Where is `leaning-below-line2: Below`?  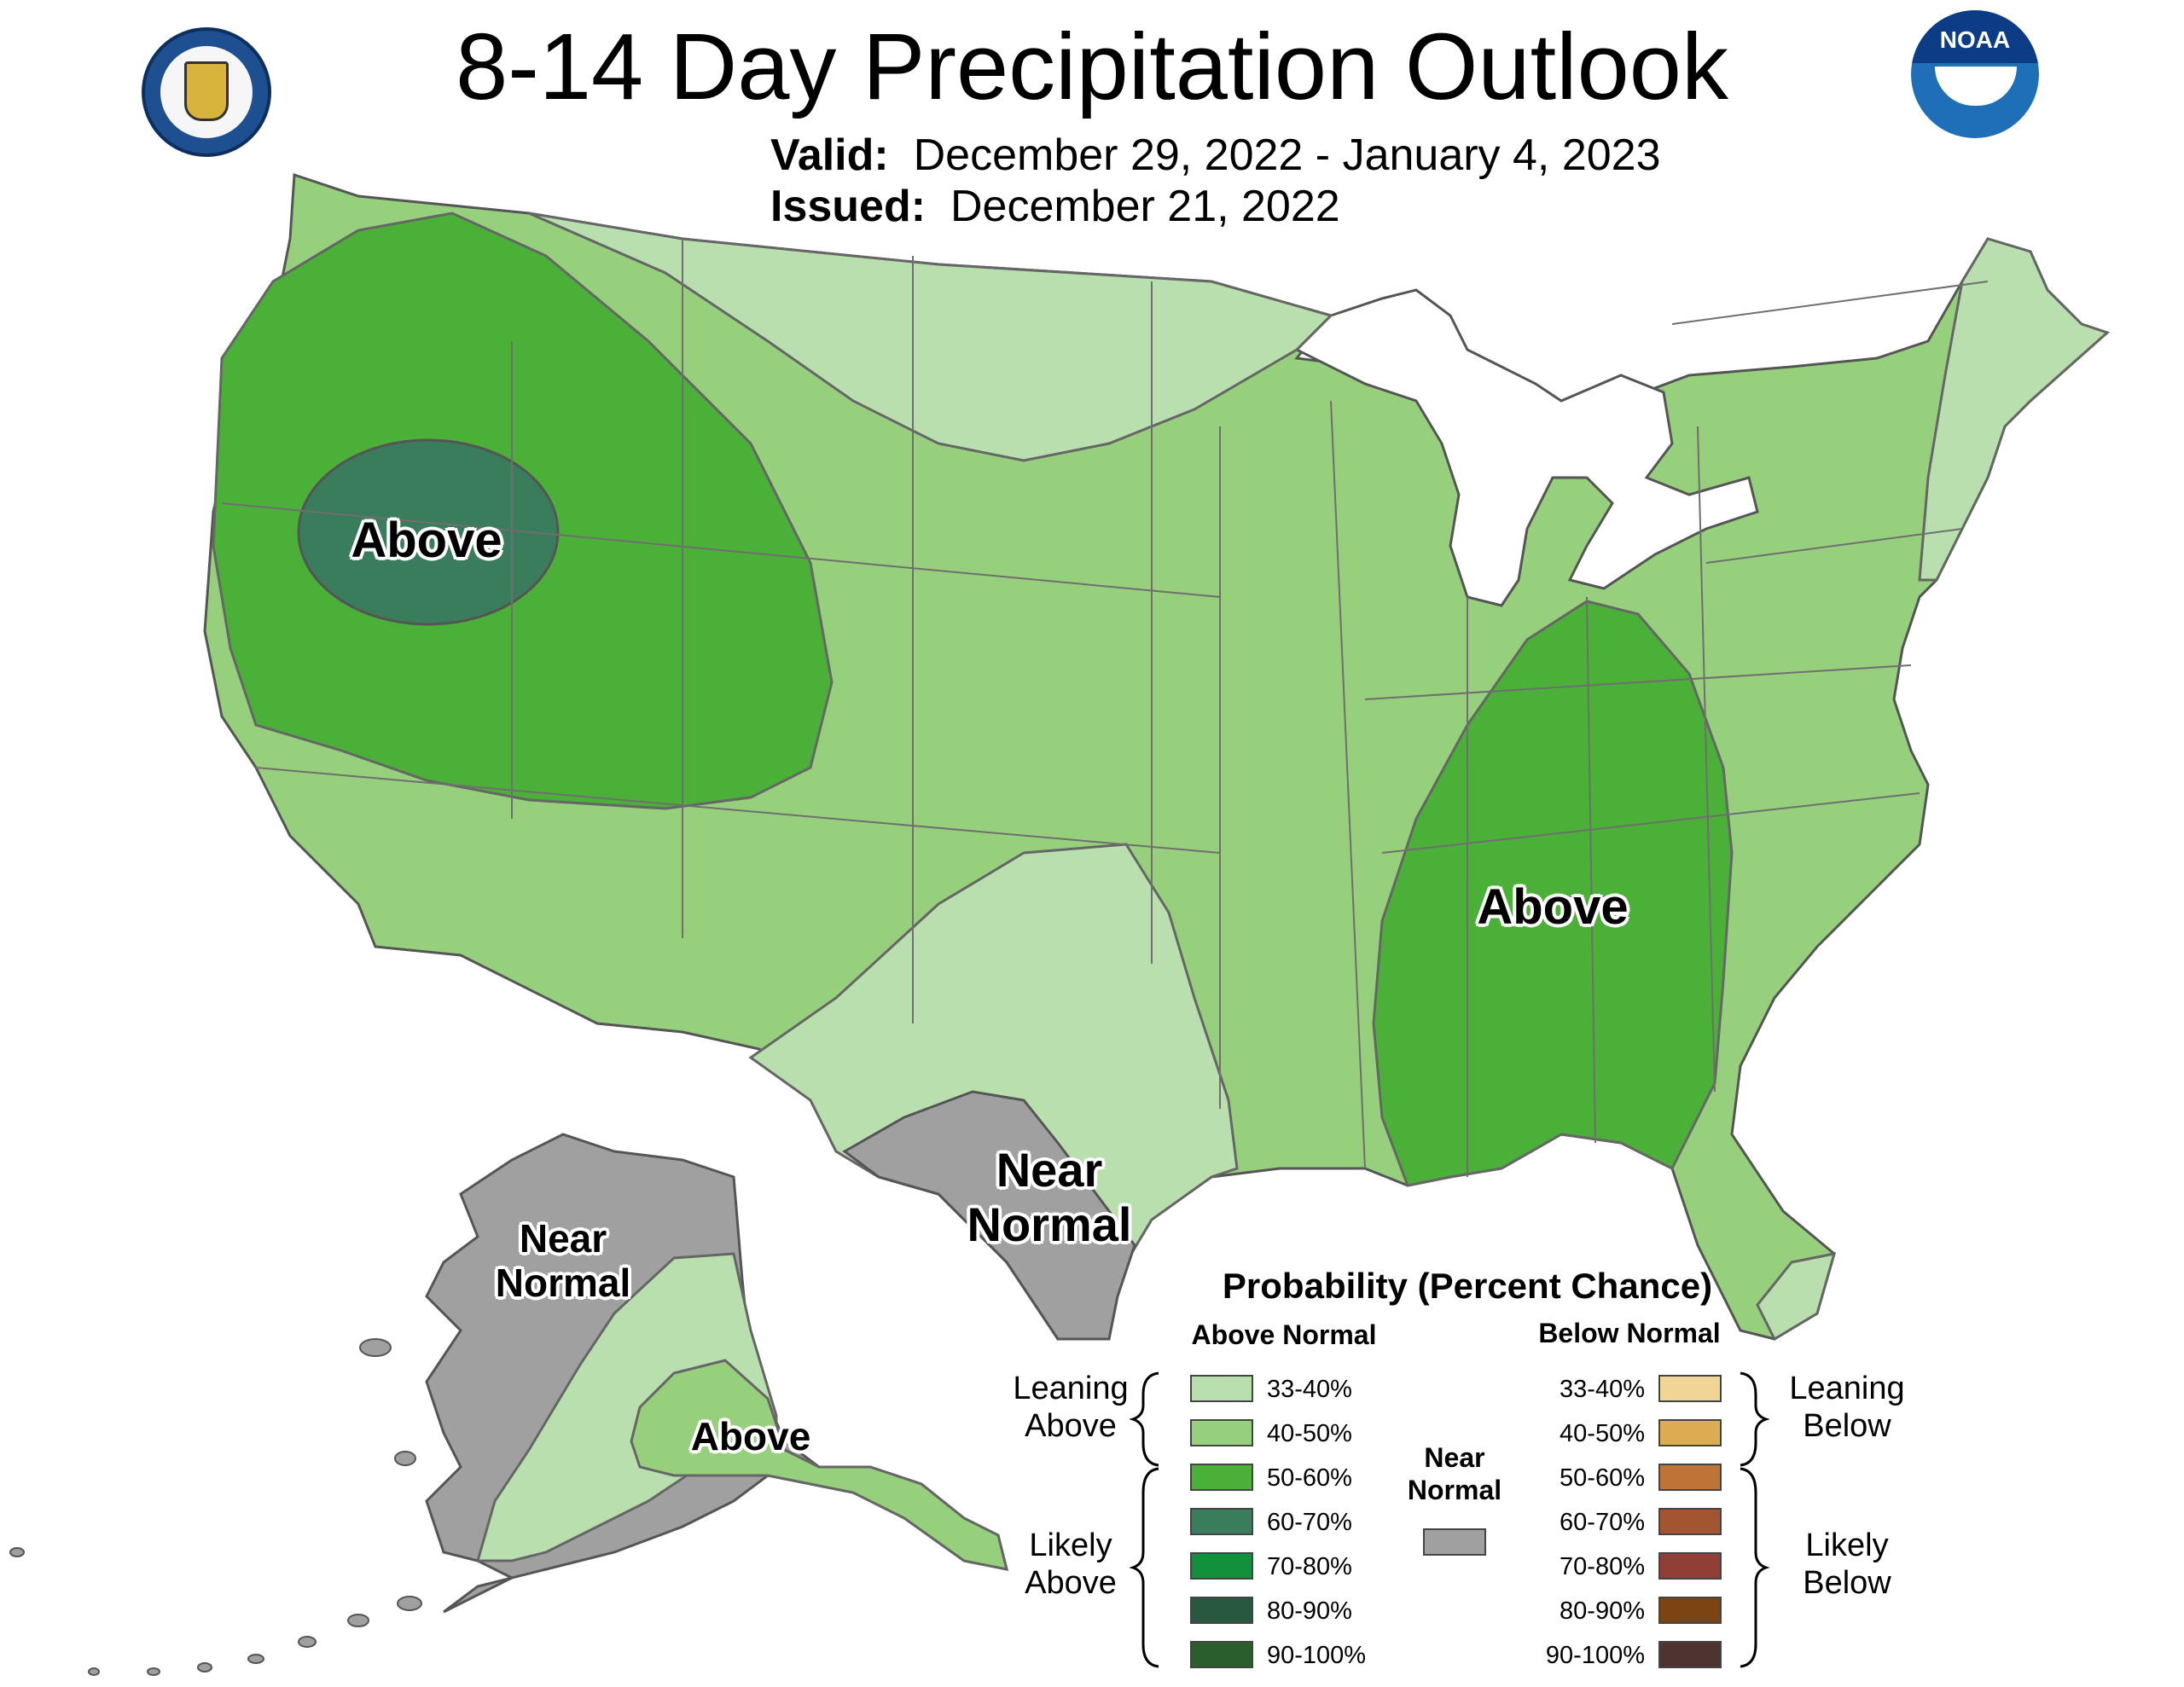 leaning-below-line2: Below is located at coordinates (1847, 1426).